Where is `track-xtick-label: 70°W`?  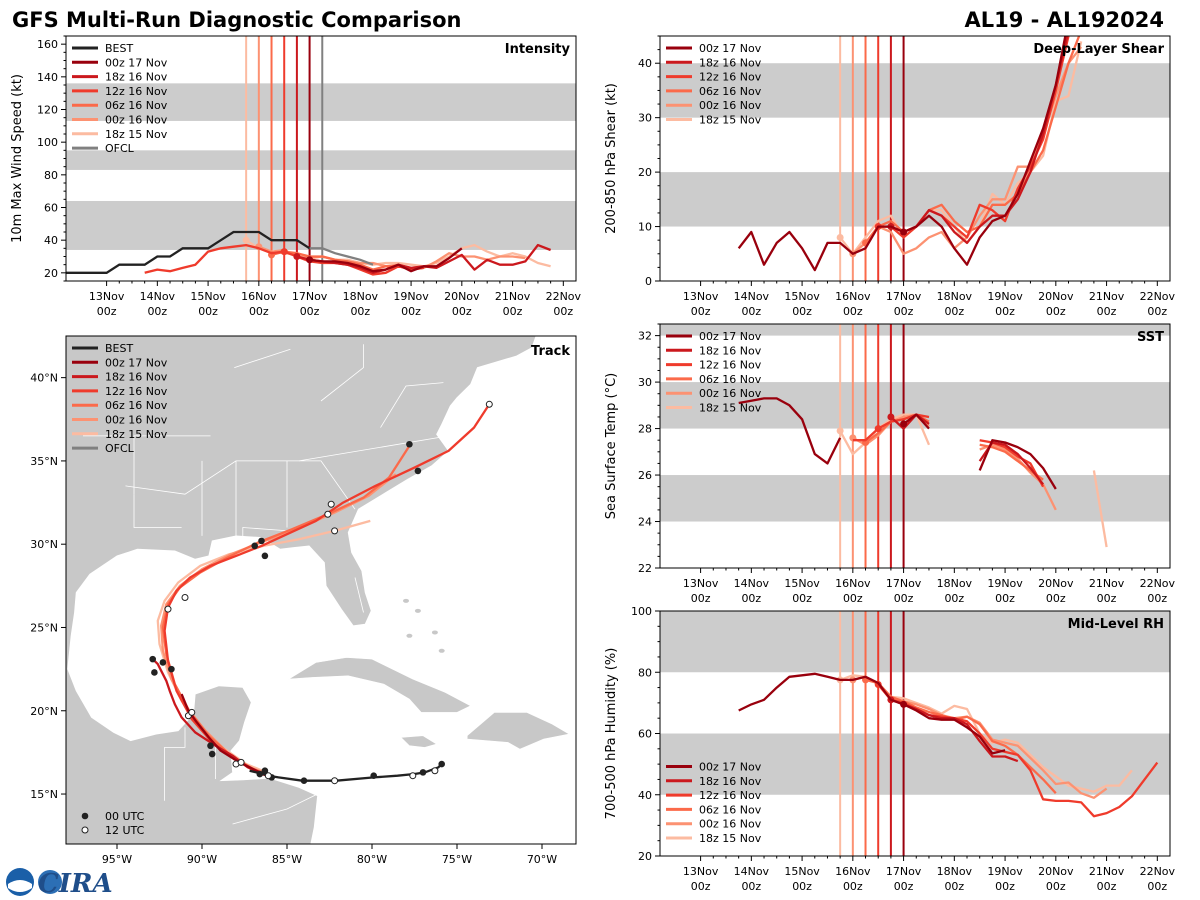
track-xtick-label: 70°W is located at coordinates (542, 859).